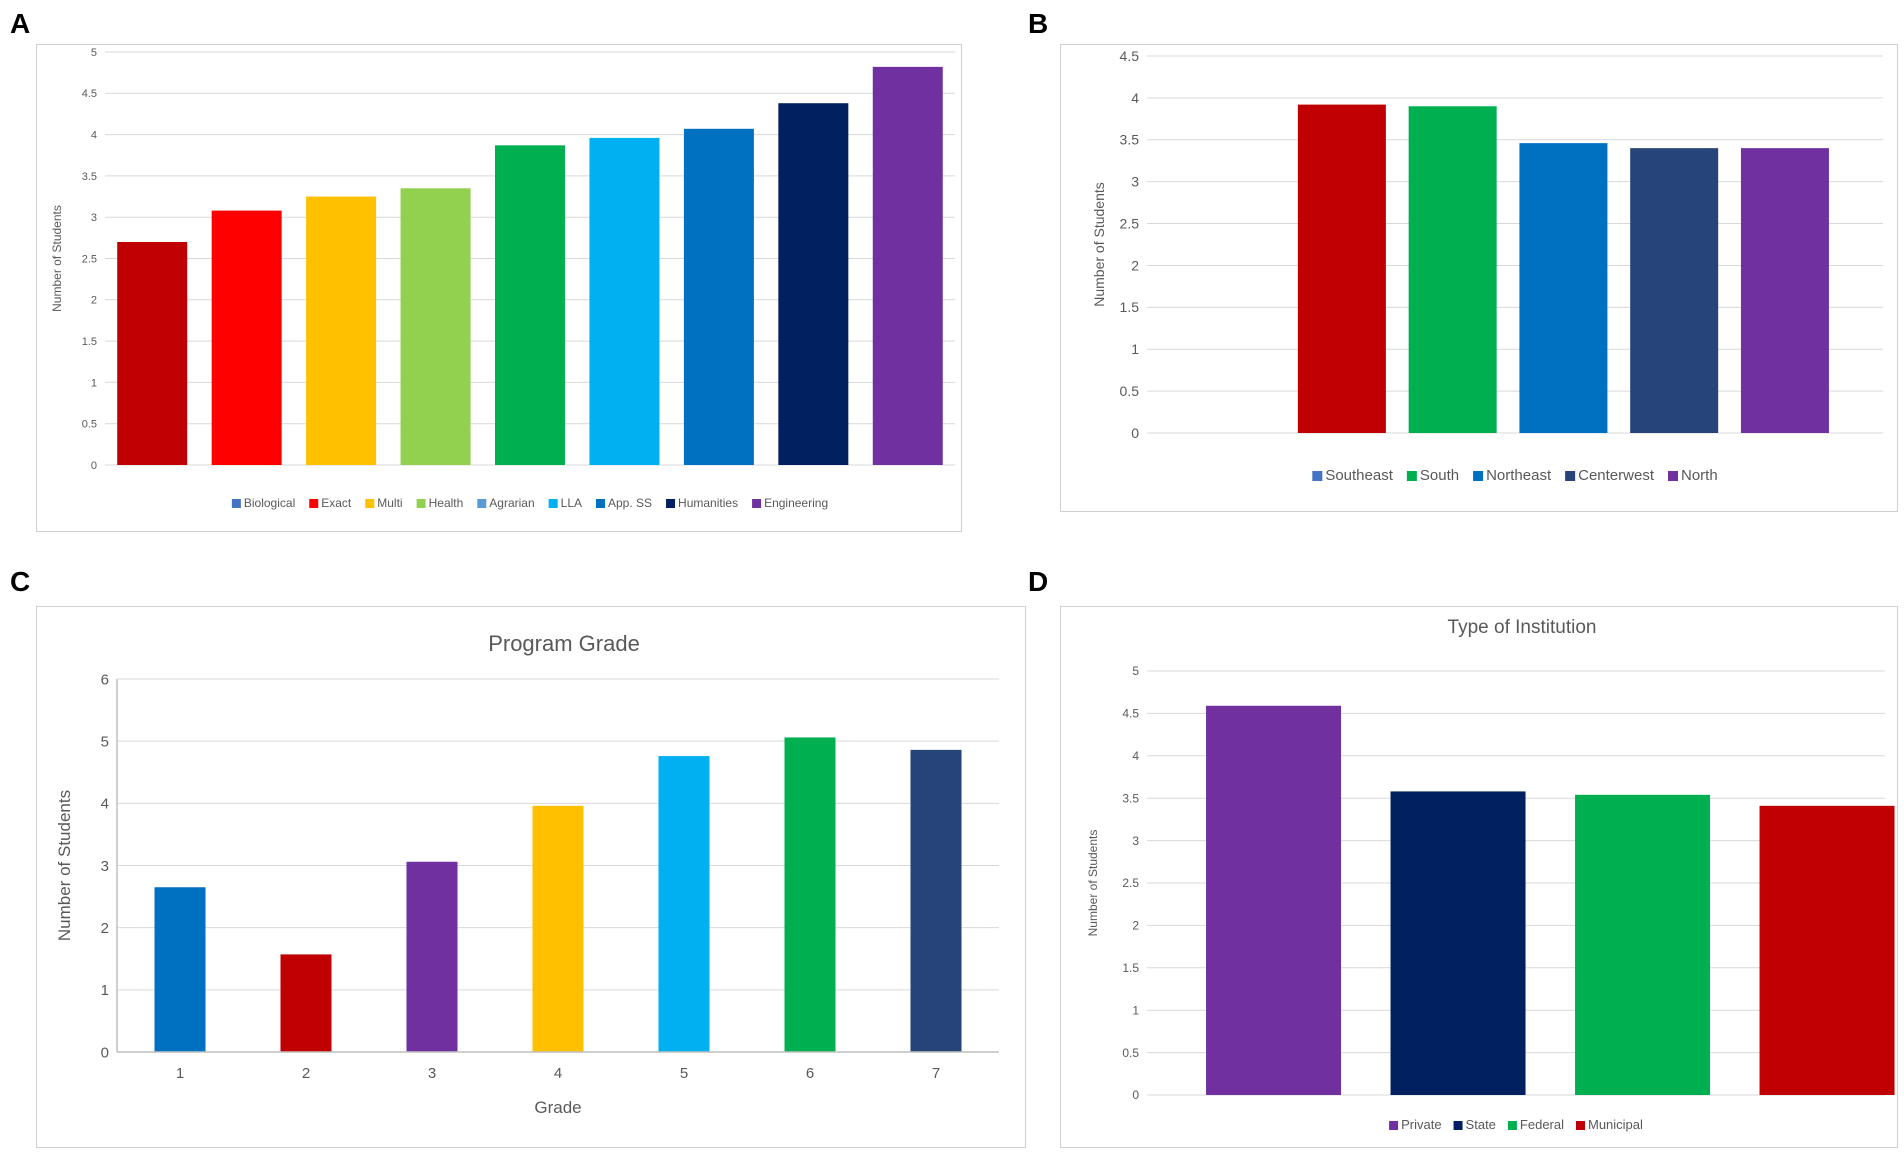  What do you see at coordinates (482, 503) in the screenshot?
I see `legend-swatch-agrarian` at bounding box center [482, 503].